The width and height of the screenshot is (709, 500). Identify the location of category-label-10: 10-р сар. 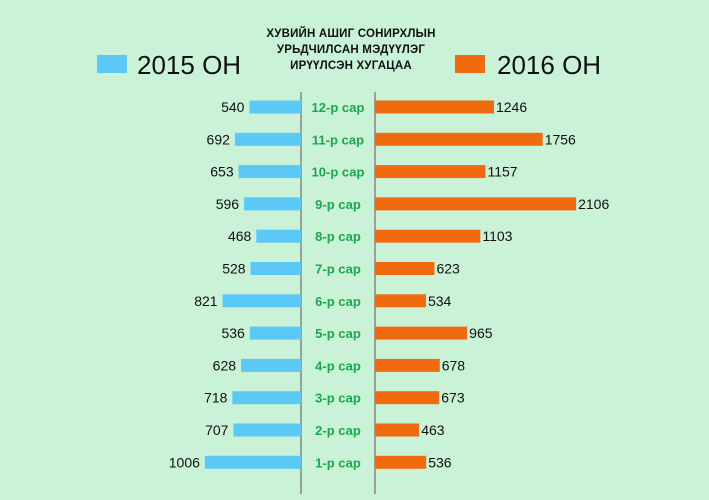
(338, 172).